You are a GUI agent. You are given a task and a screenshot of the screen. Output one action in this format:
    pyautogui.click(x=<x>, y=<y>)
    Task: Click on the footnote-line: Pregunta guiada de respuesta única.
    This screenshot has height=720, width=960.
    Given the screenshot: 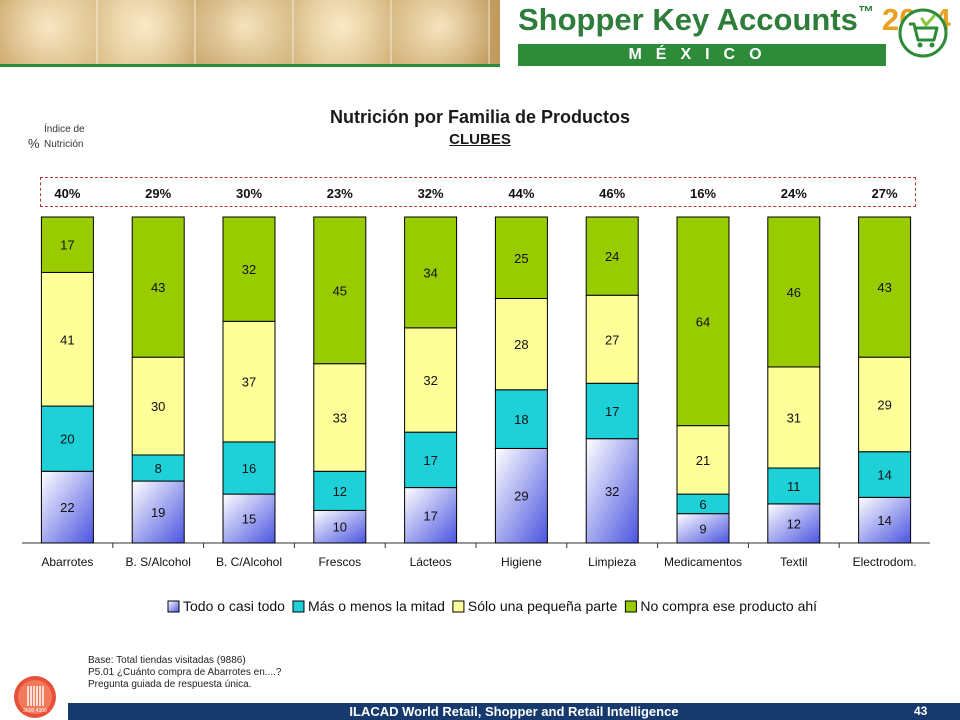 What is the action you would take?
    pyautogui.click(x=170, y=684)
    